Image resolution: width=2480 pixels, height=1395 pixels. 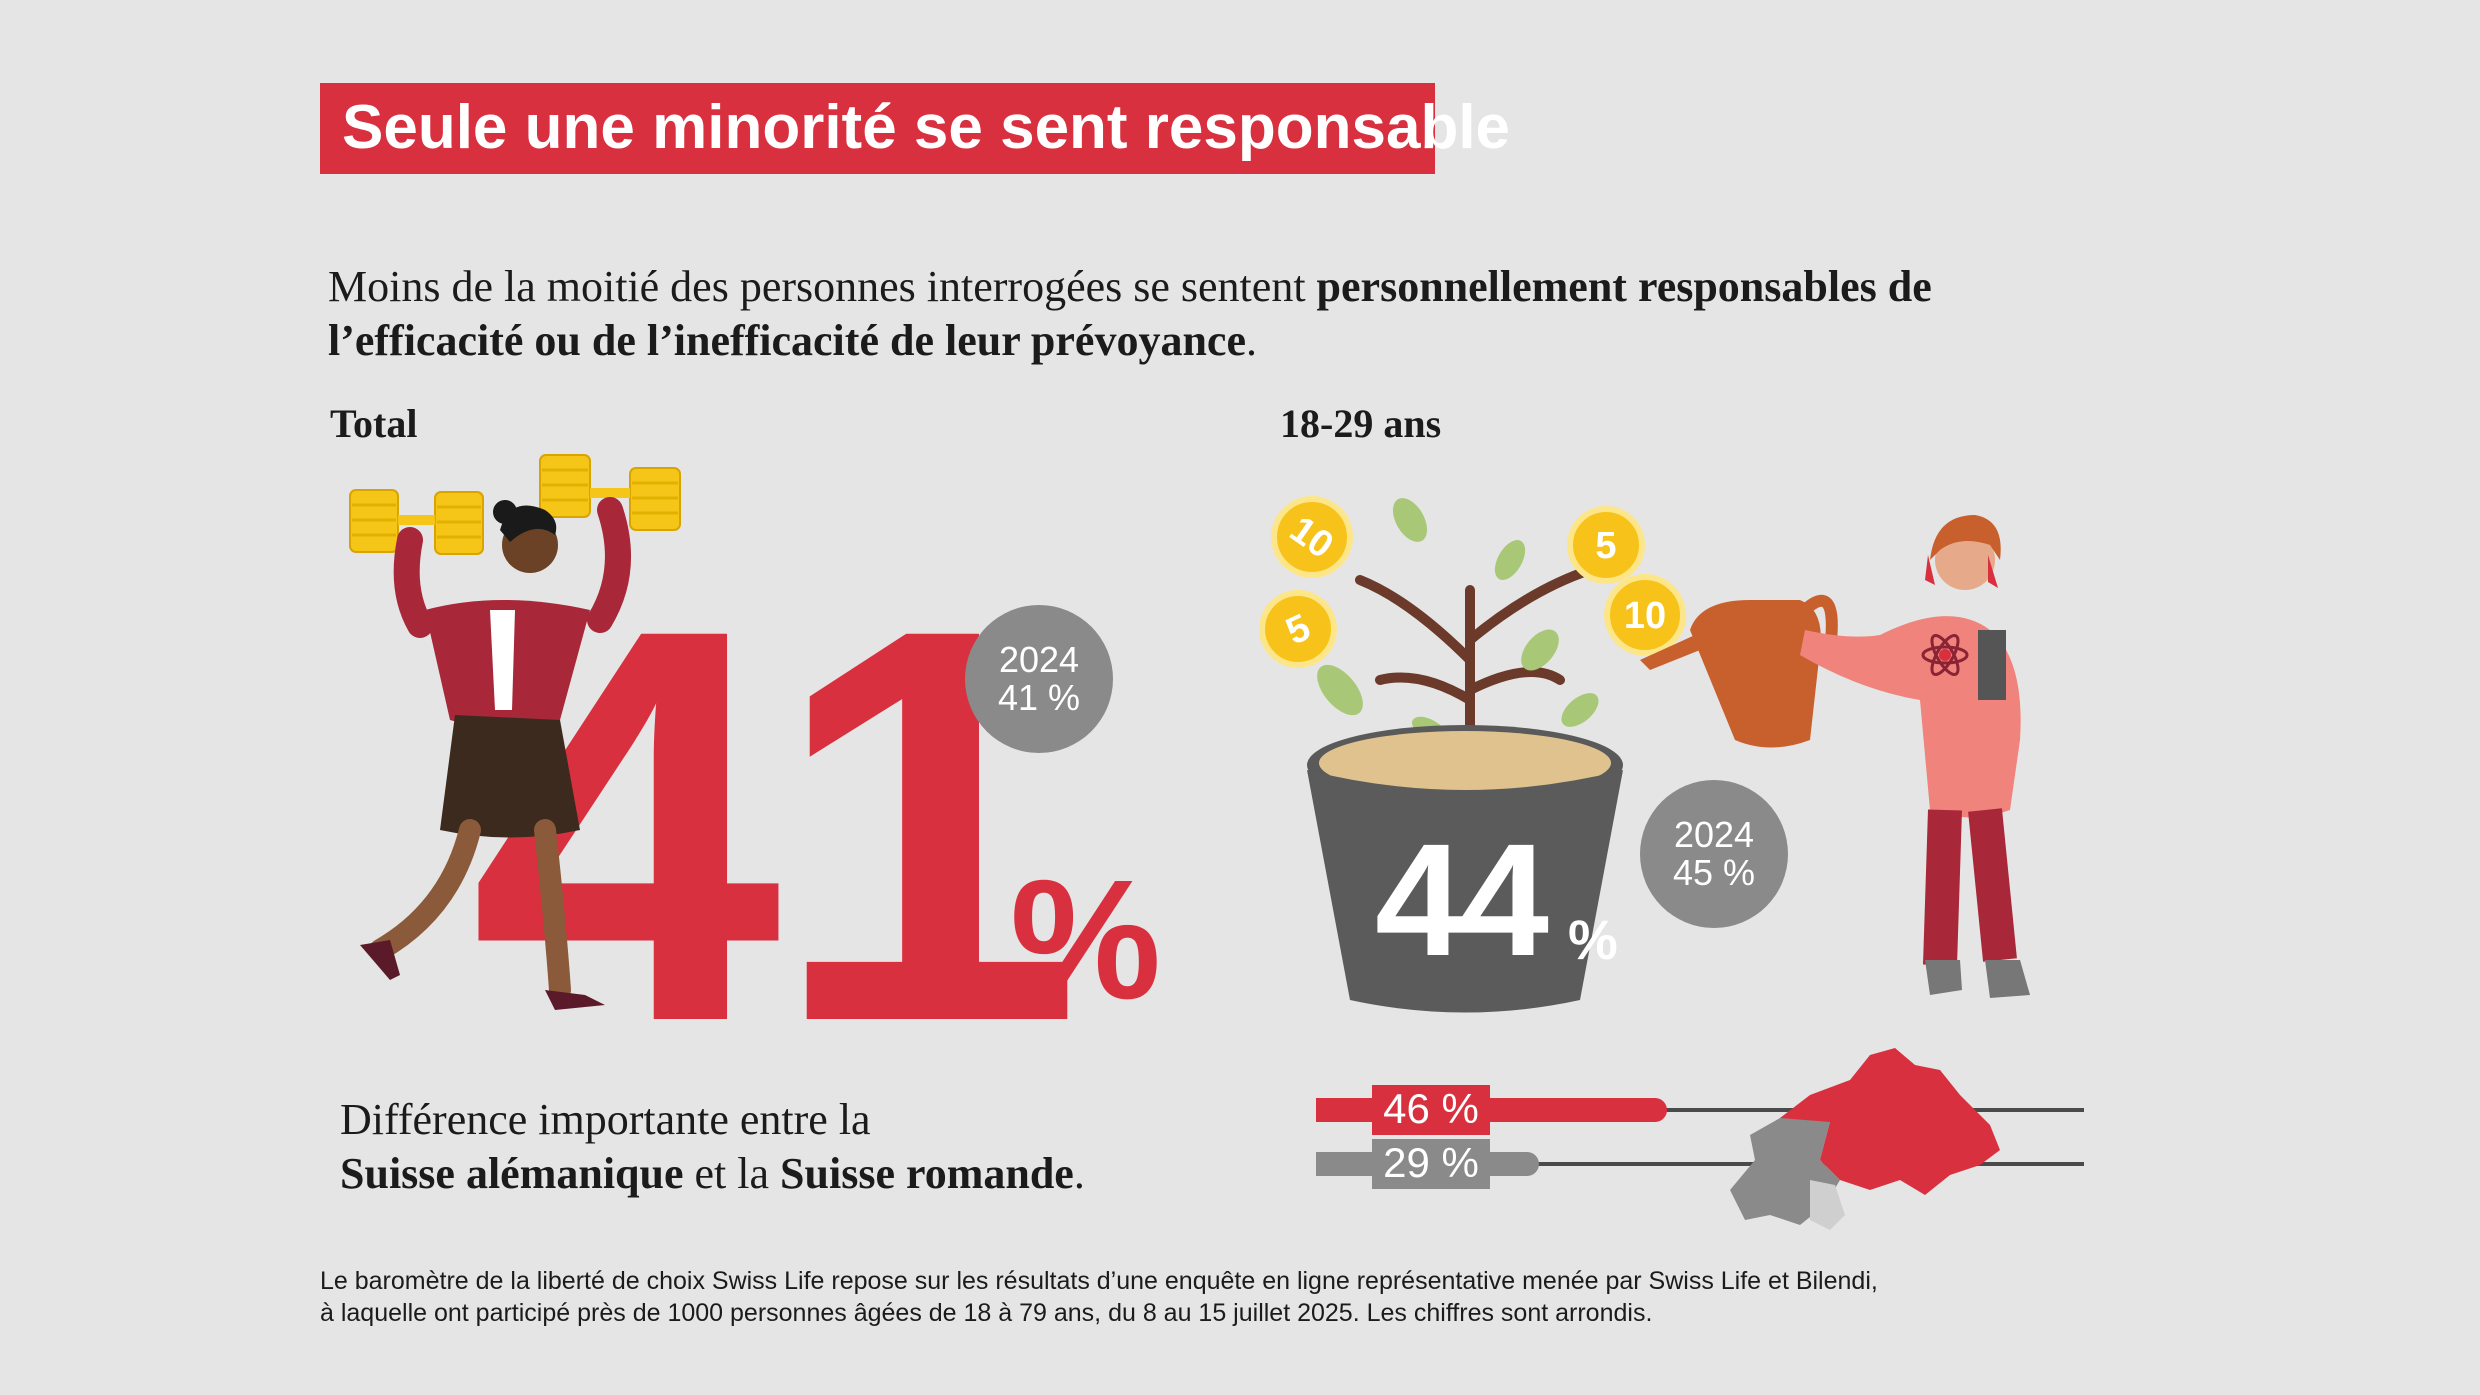 I want to click on young-big-value: 44, so click(x=1462, y=899).